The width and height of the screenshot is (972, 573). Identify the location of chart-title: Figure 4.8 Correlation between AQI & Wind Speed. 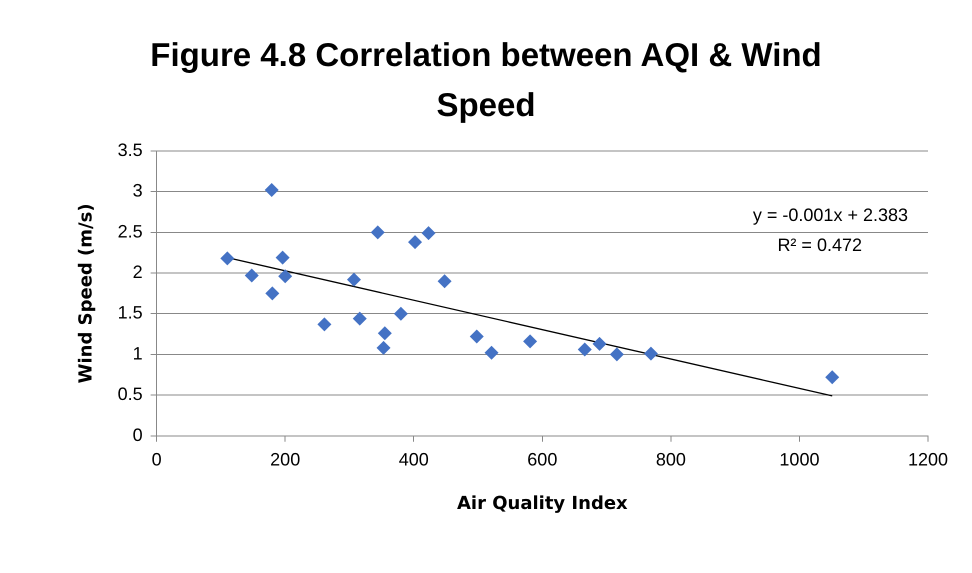
(486, 80).